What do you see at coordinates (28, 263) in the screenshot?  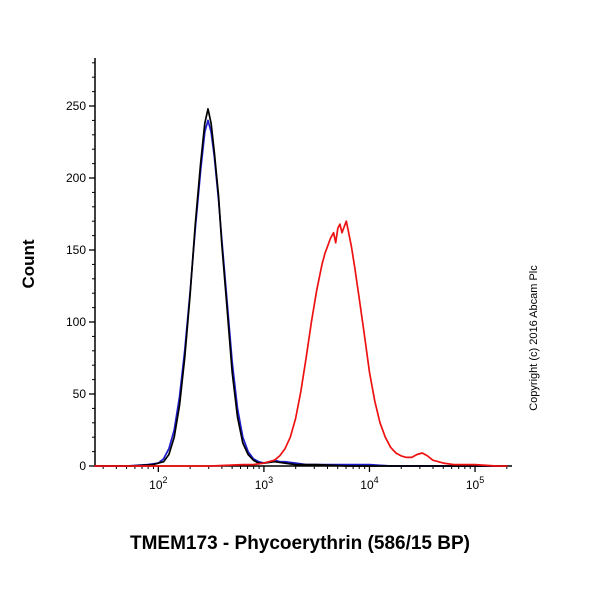 I see `y-axis-title: Count` at bounding box center [28, 263].